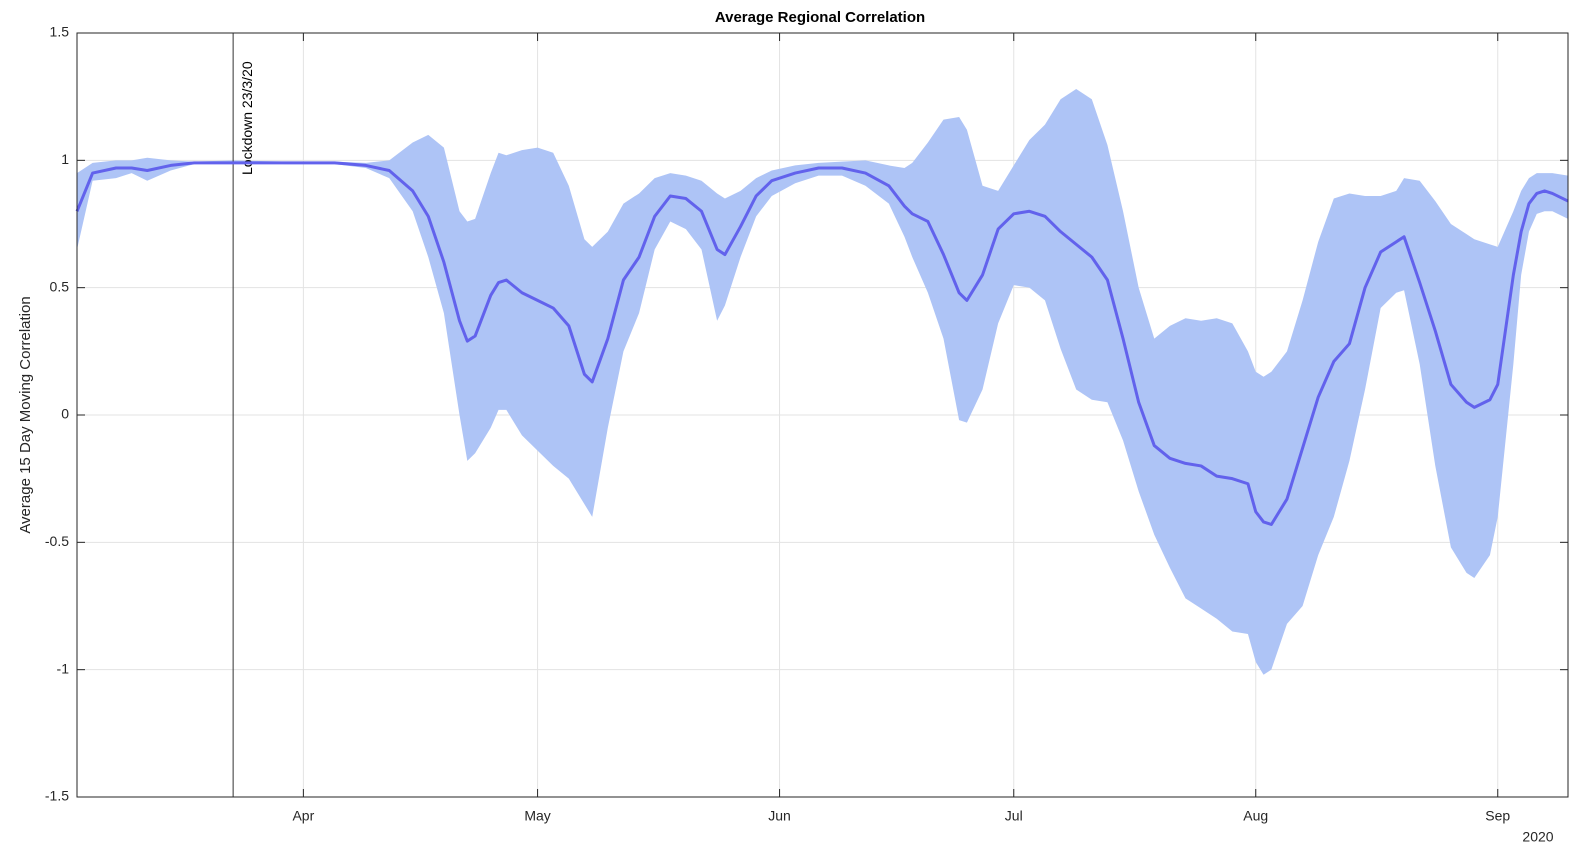  What do you see at coordinates (537, 816) in the screenshot?
I see `x-tick-label: May` at bounding box center [537, 816].